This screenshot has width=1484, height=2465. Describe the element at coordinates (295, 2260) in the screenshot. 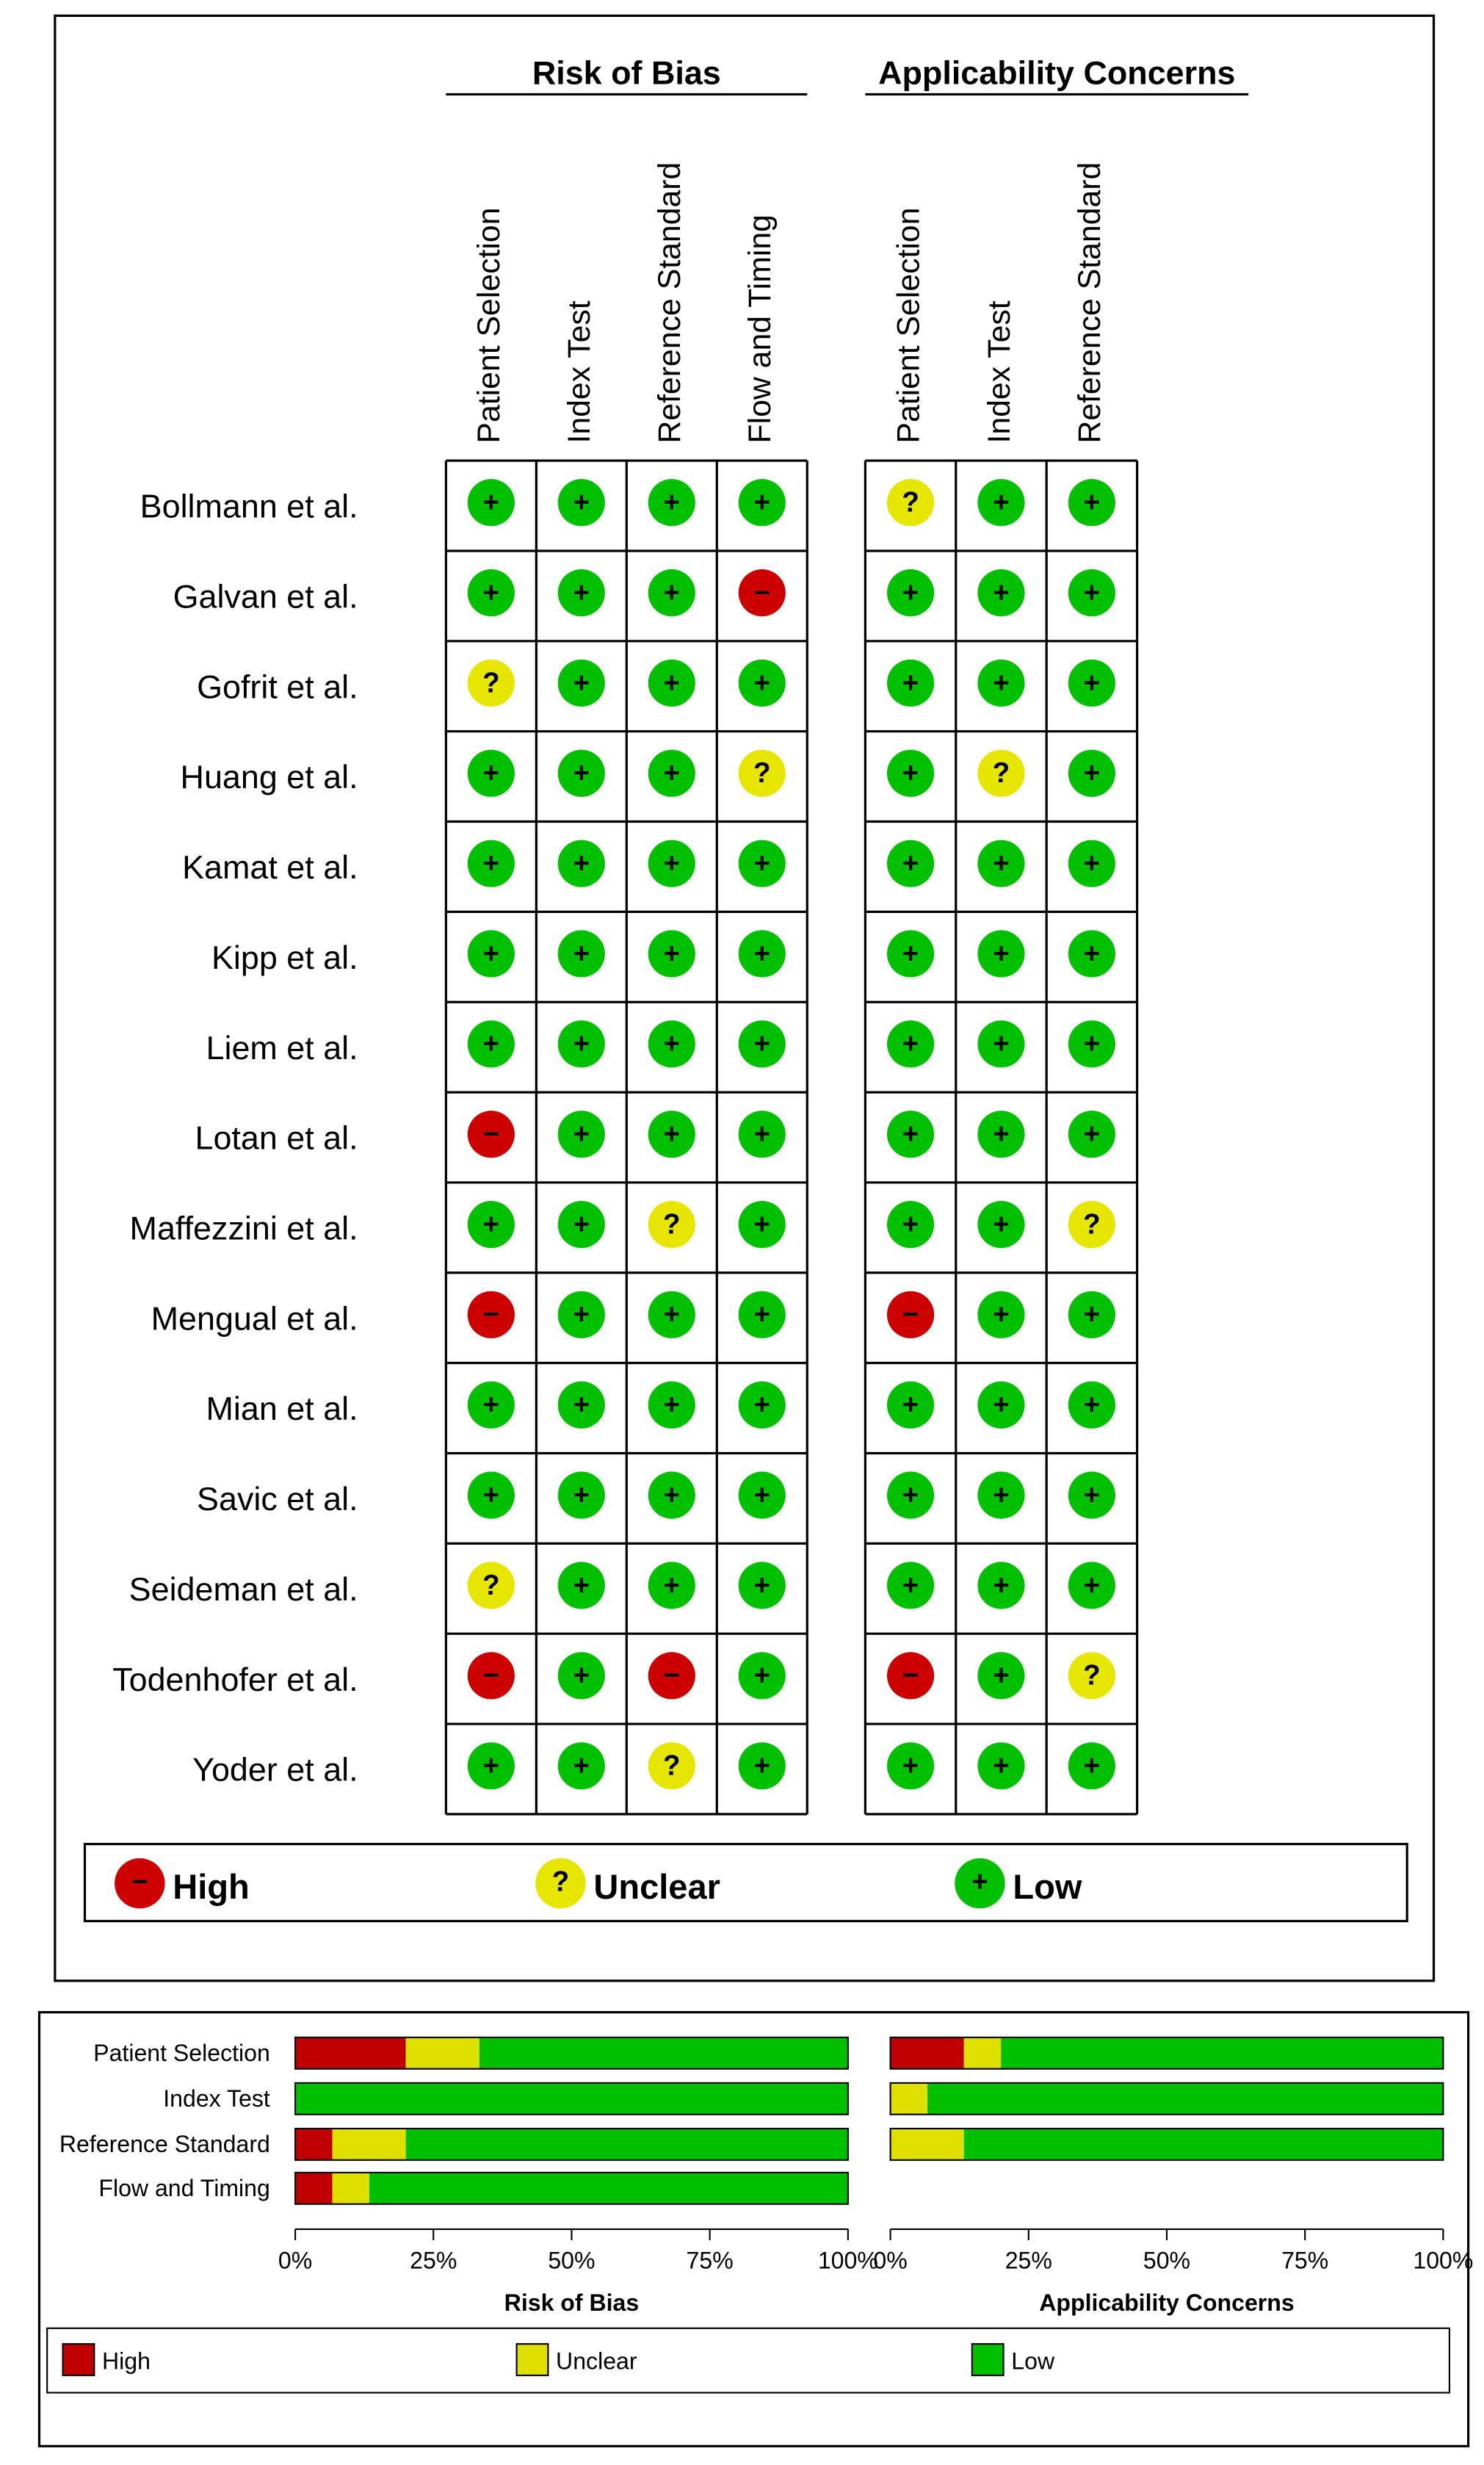

I see `x-tick-label: 0%` at that location.